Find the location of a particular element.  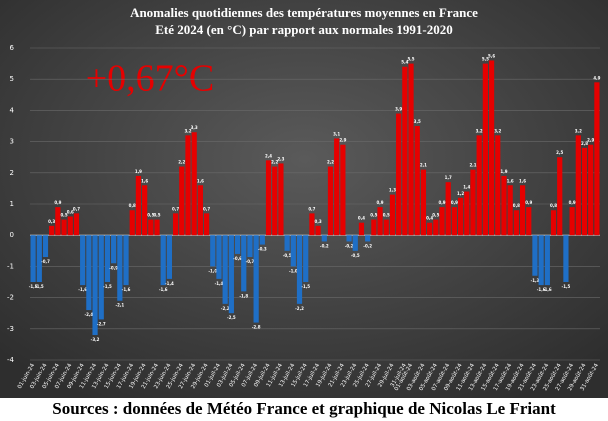

value-label: 3,5 is located at coordinates (417, 121).